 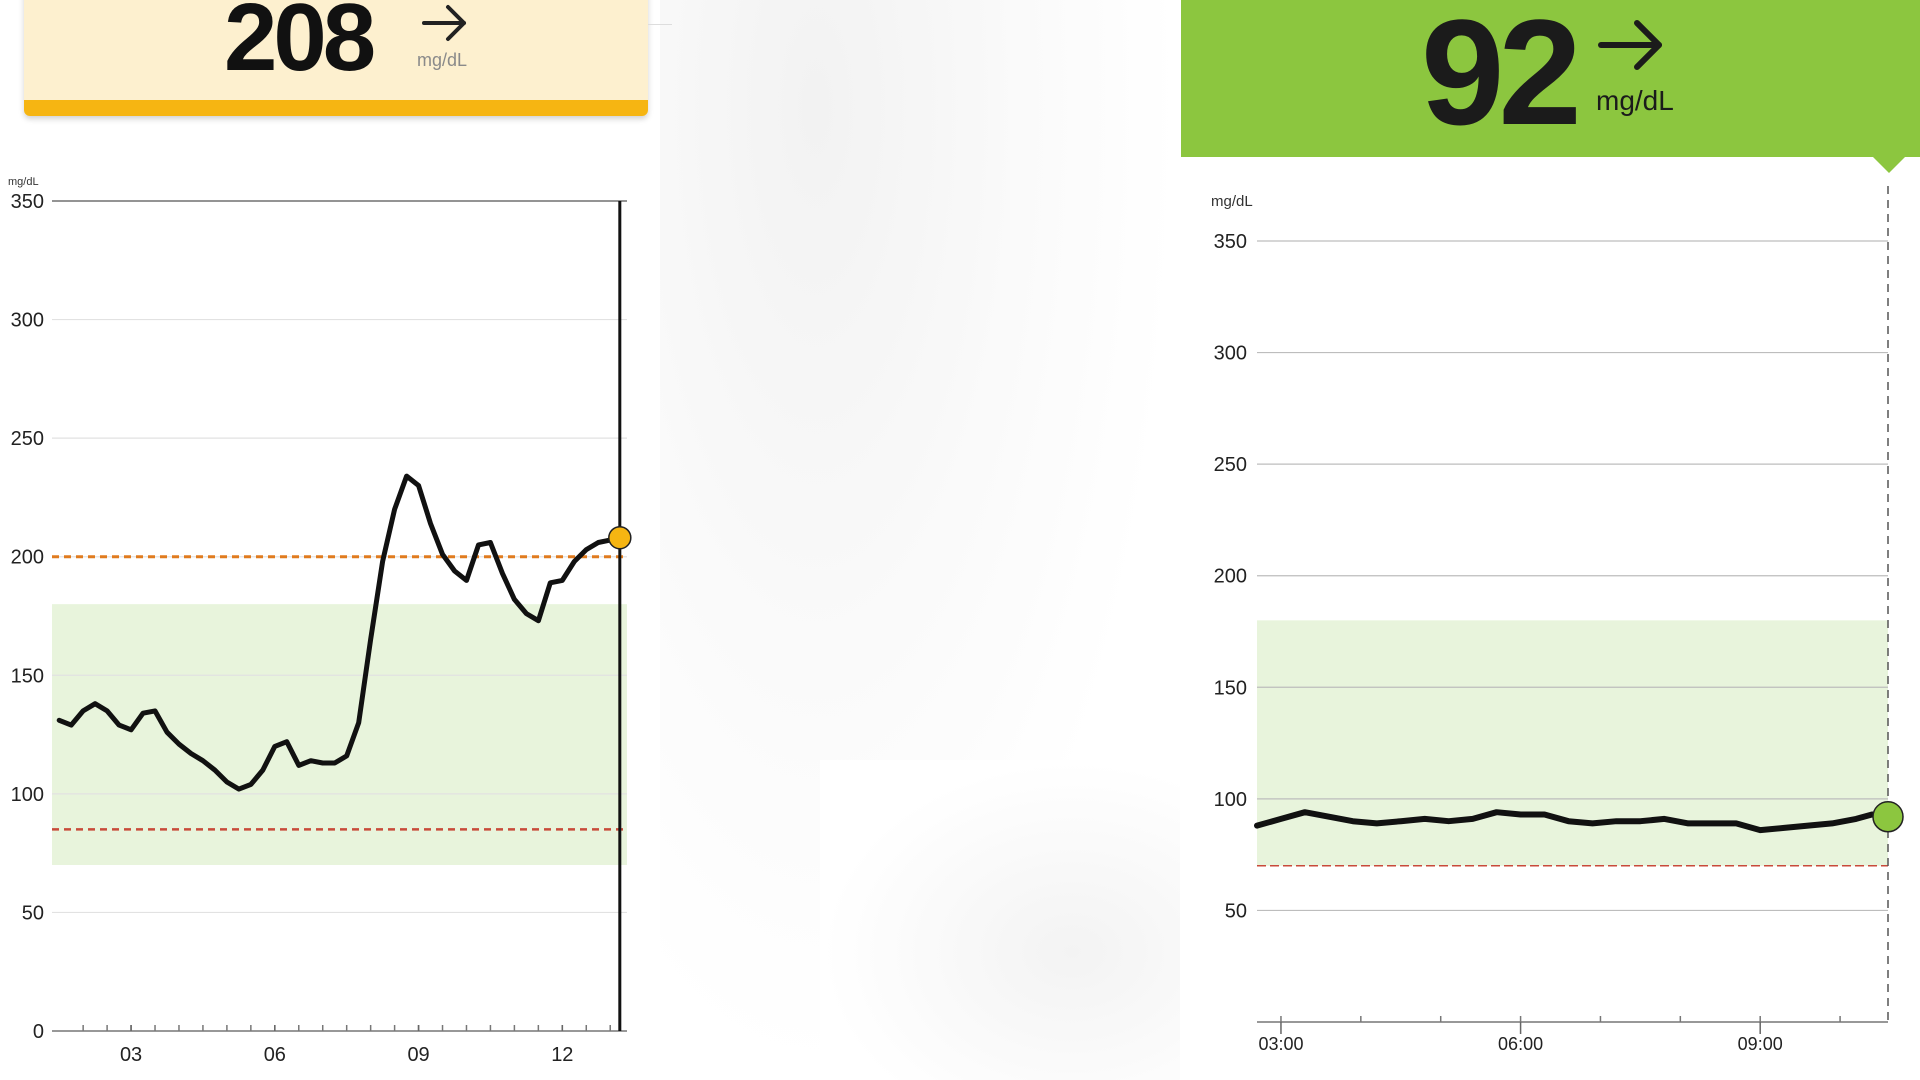 What do you see at coordinates (1501, 78) in the screenshot?
I see `right-glucose-value: 92` at bounding box center [1501, 78].